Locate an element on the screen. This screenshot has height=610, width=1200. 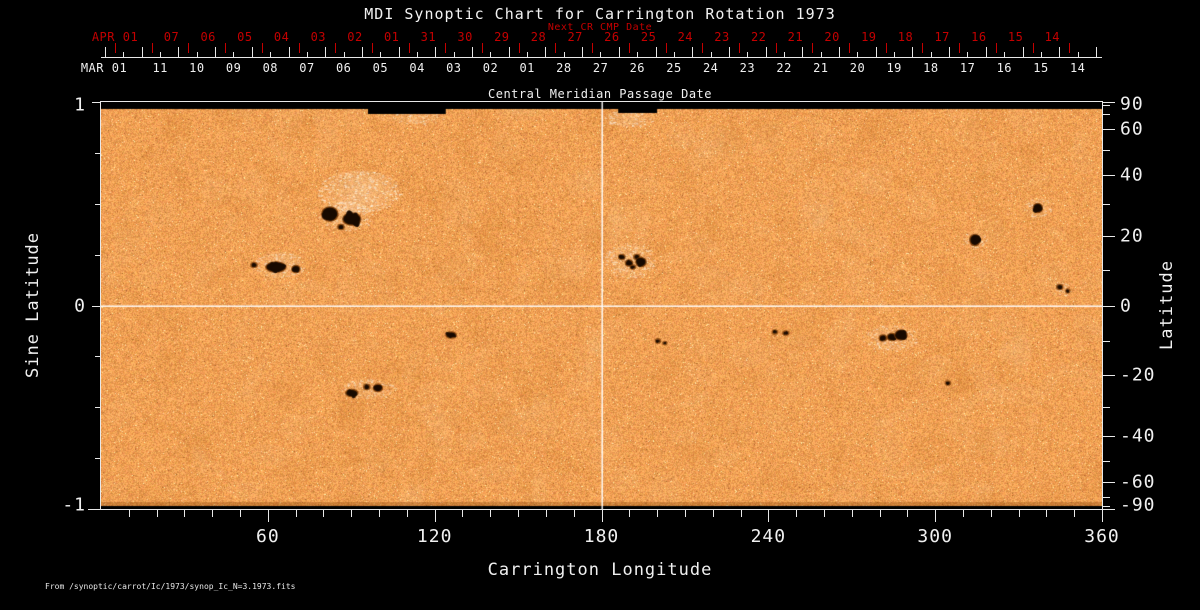
red-day-label: 20 is located at coordinates (832, 37).